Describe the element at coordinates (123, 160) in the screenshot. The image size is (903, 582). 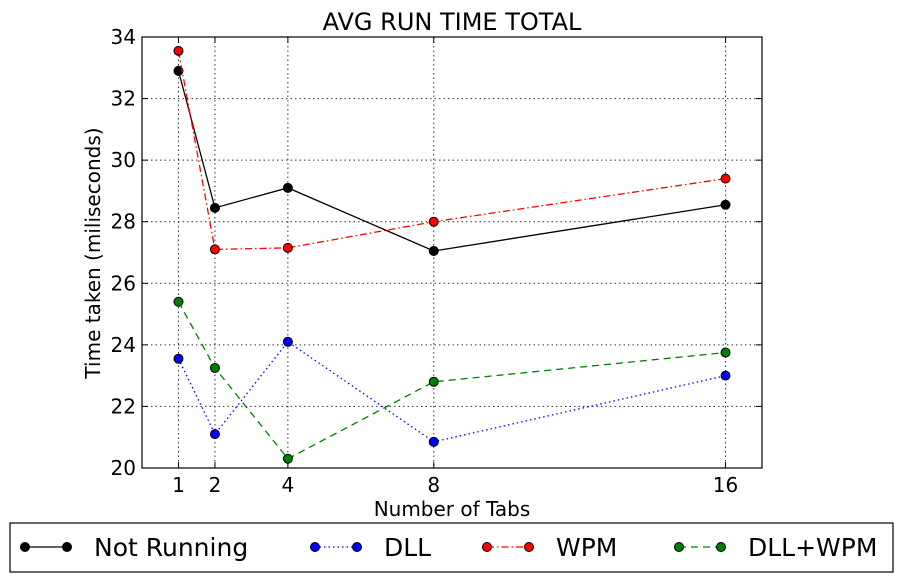
I see `y-tick-label: 30` at that location.